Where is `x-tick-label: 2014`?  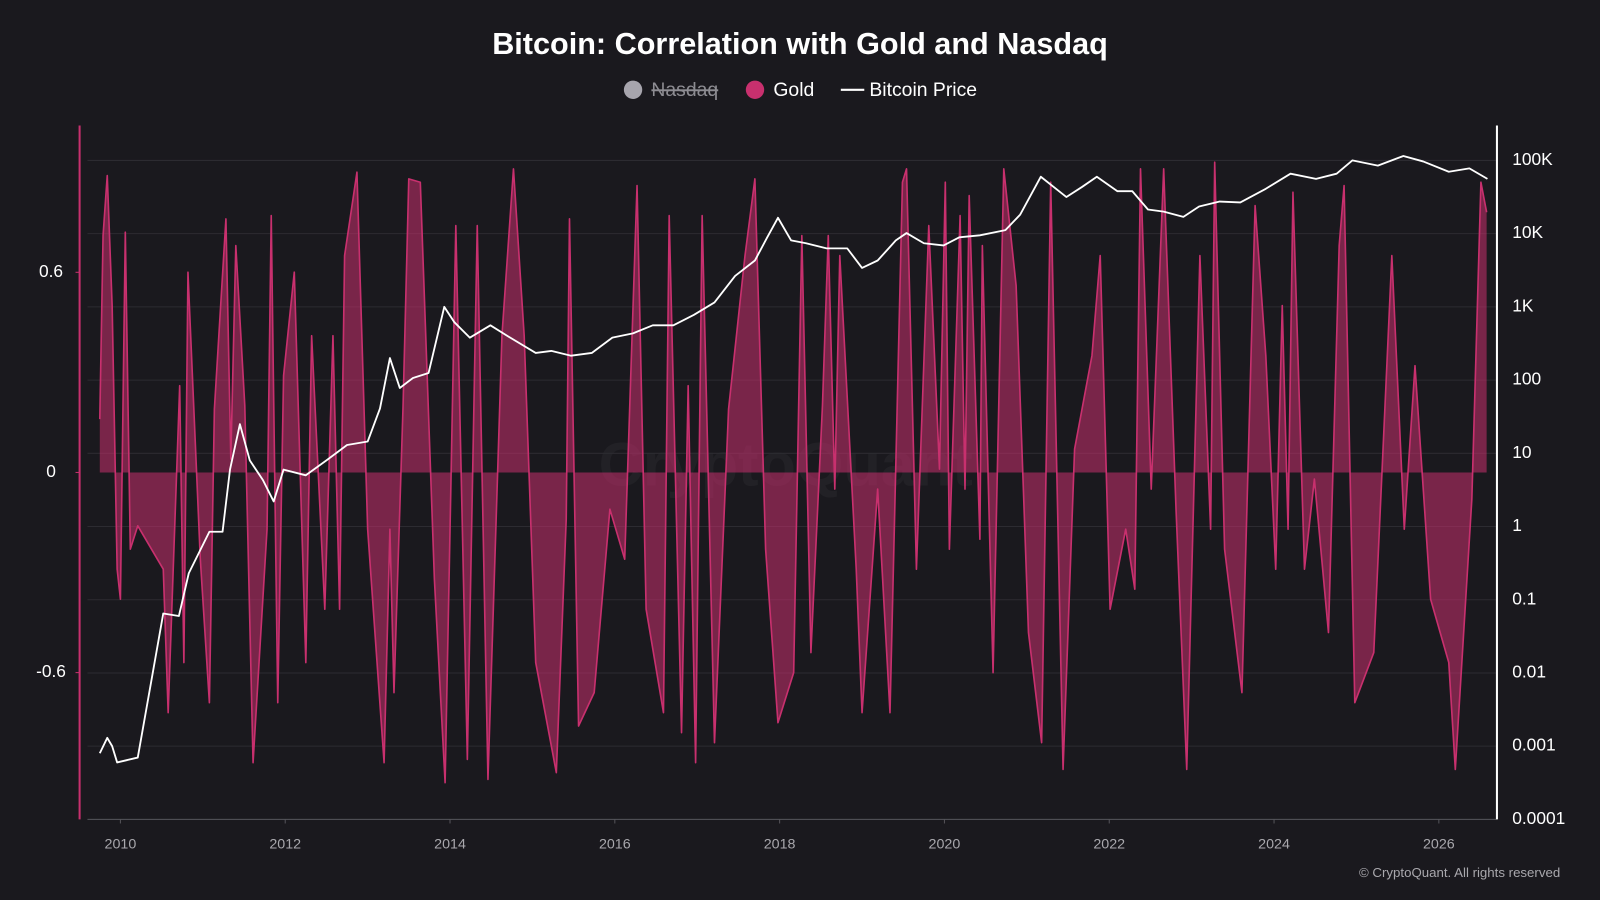 x-tick-label: 2014 is located at coordinates (450, 845).